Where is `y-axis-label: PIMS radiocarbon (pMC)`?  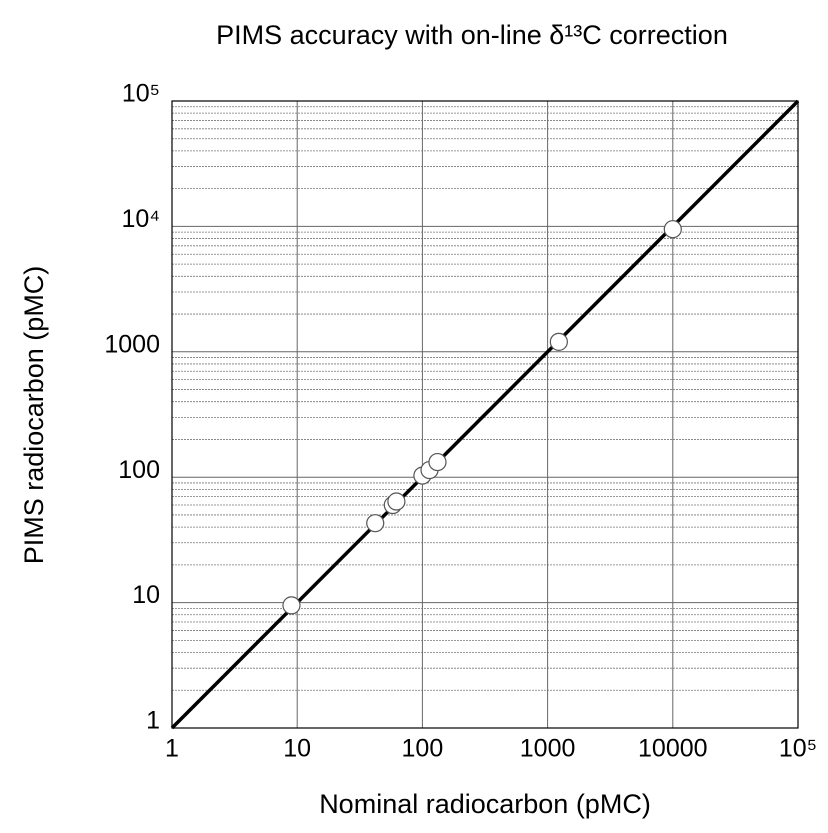
y-axis-label: PIMS radiocarbon (pMC) is located at coordinates (34, 415).